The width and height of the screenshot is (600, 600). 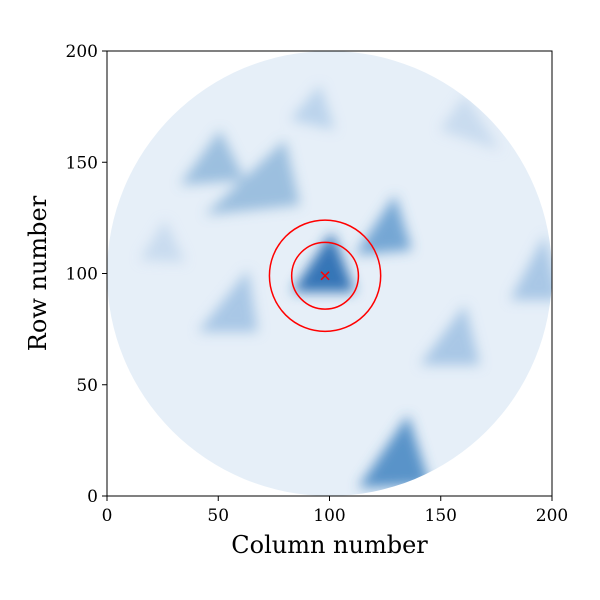 What do you see at coordinates (92, 497) in the screenshot?
I see `y-tick-label: 0` at bounding box center [92, 497].